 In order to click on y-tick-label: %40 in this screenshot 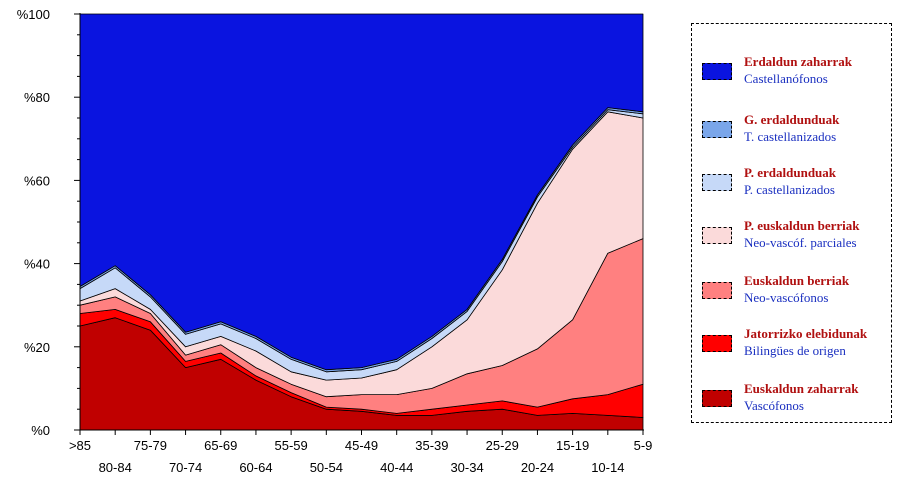, I will do `click(37, 264)`.